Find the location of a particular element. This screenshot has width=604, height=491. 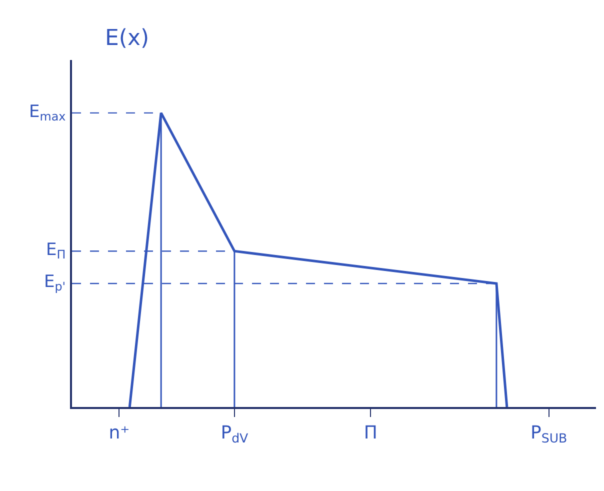

x-tick-label: n⁺ is located at coordinates (119, 433).